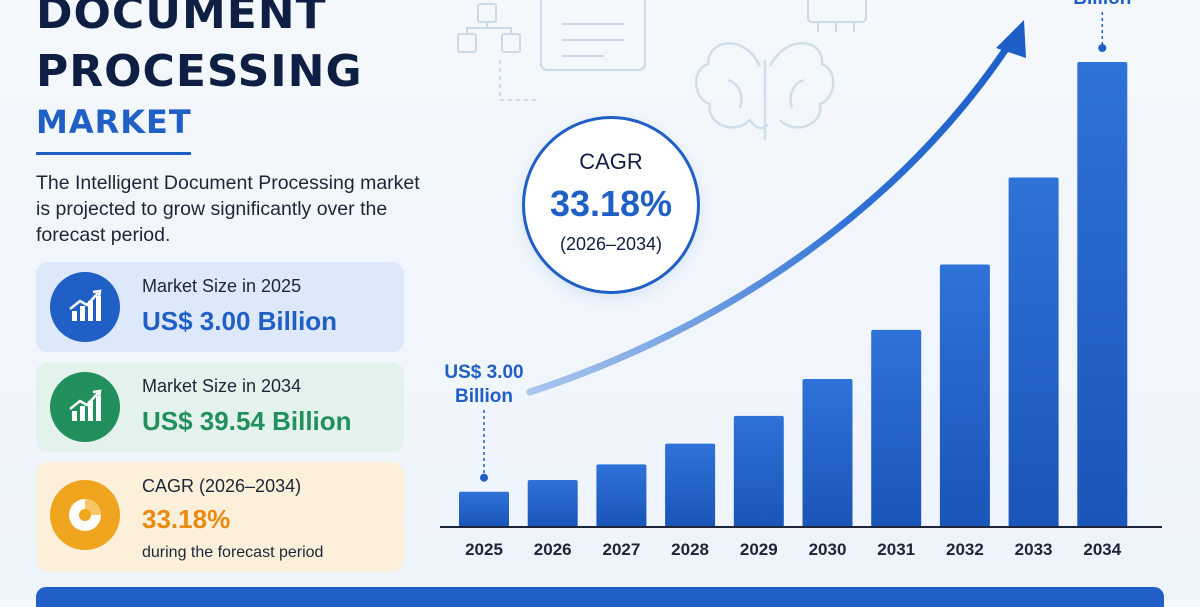 The height and width of the screenshot is (607, 1200). I want to click on x-tick-label: 2028, so click(690, 549).